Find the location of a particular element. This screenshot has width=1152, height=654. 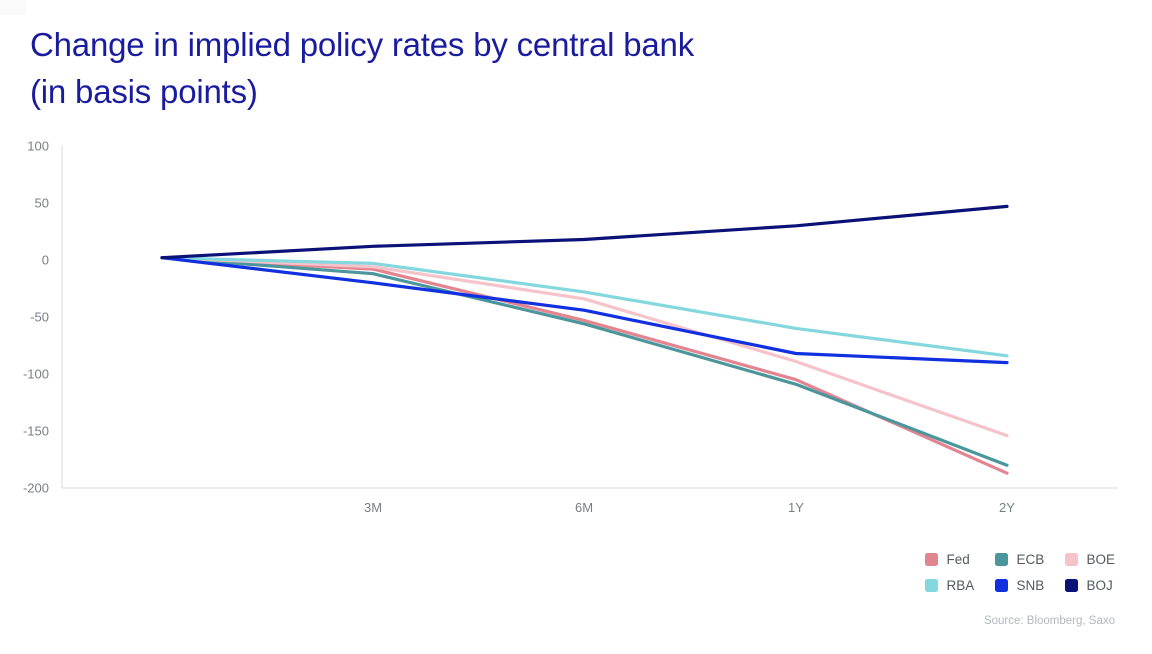

legend-item-snb: SNB is located at coordinates (1030, 585).